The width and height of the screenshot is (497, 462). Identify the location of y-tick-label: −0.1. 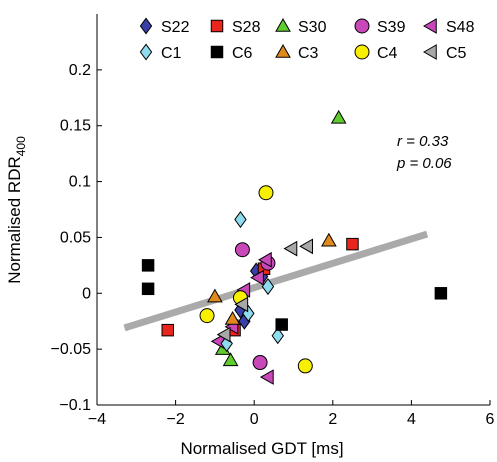
(75, 405).